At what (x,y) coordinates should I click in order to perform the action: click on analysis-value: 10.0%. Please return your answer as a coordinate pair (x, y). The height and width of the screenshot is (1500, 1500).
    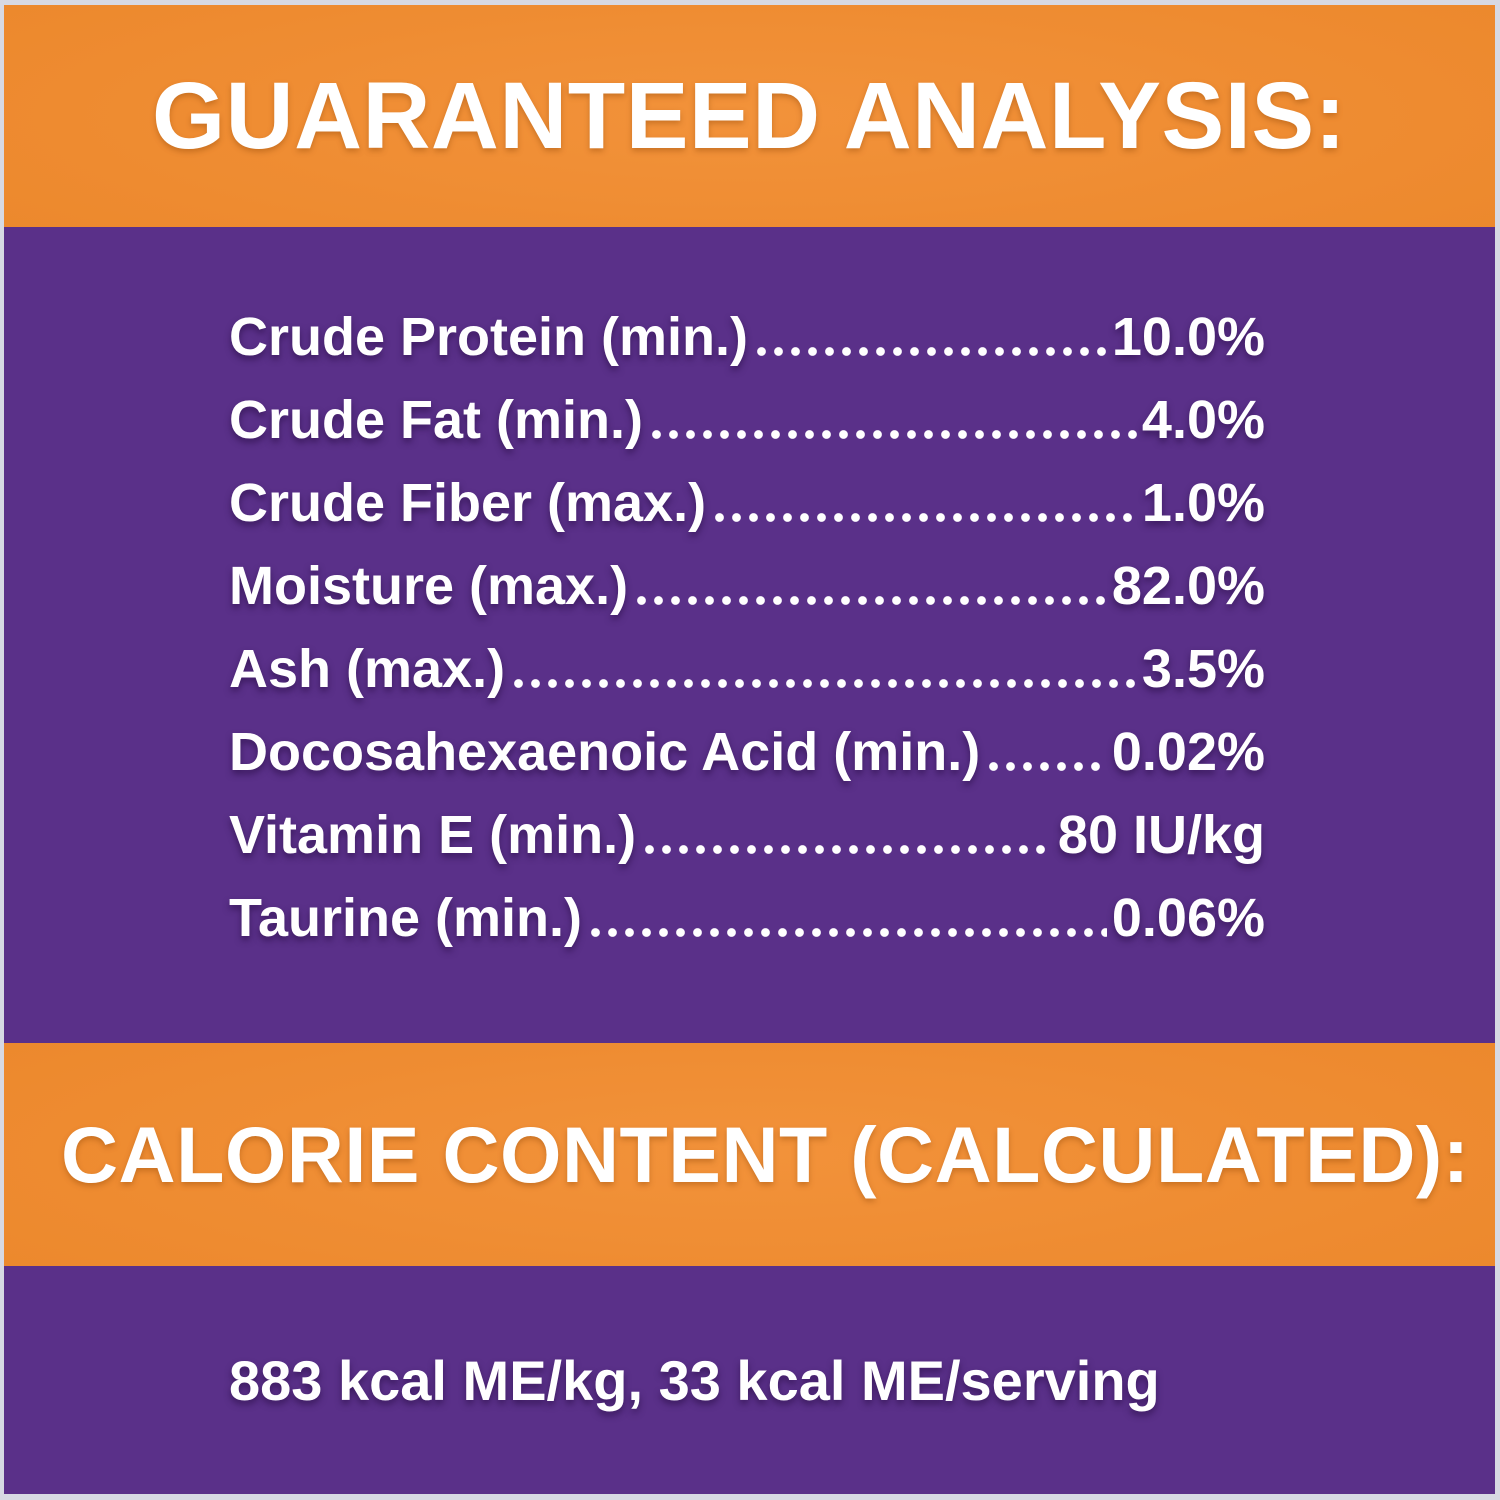
    Looking at the image, I should click on (1188, 337).